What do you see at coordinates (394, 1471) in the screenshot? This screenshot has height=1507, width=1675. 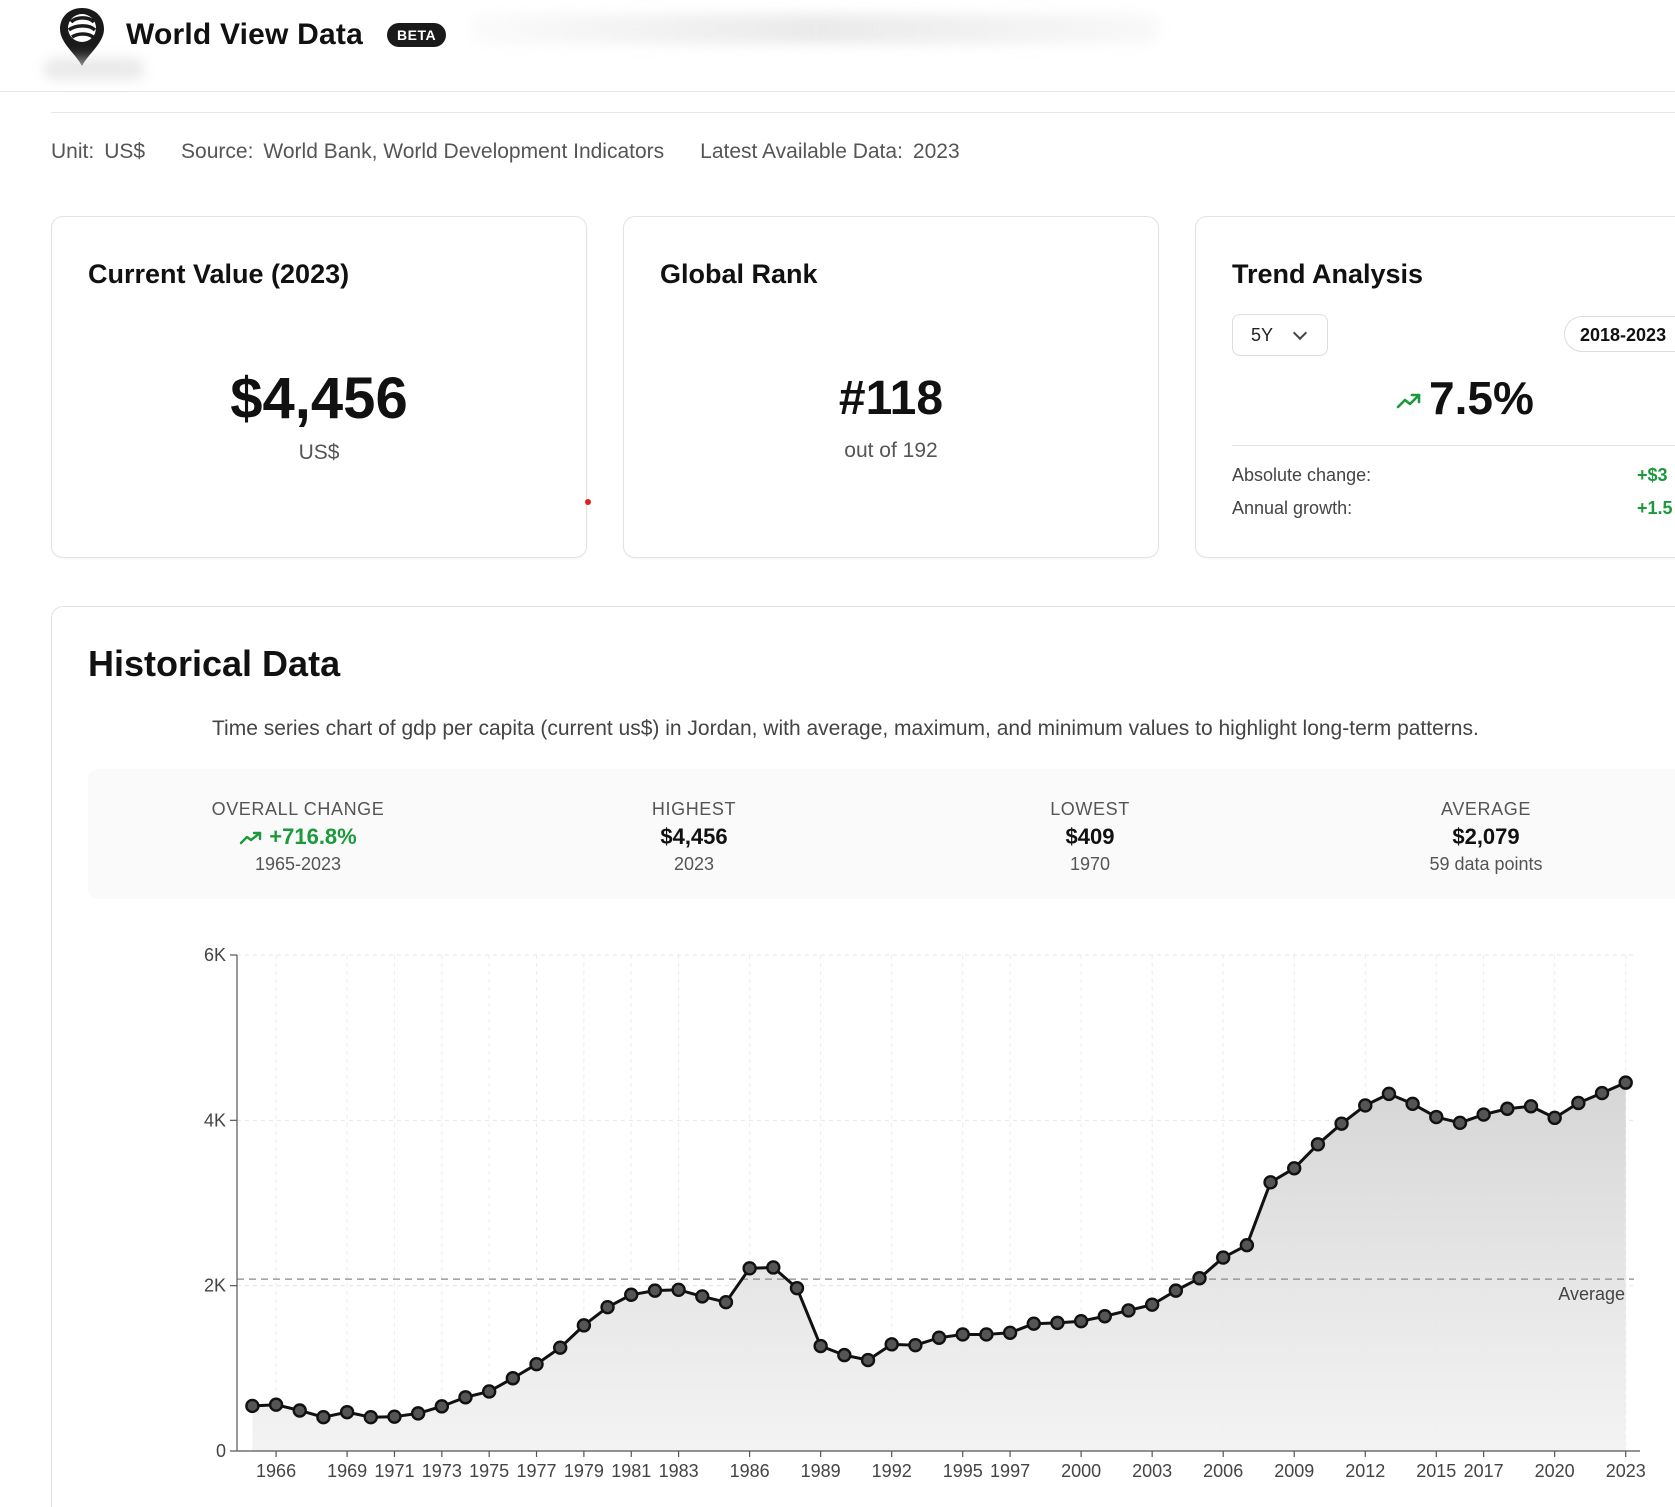 I see `x-tick-label: 1971` at bounding box center [394, 1471].